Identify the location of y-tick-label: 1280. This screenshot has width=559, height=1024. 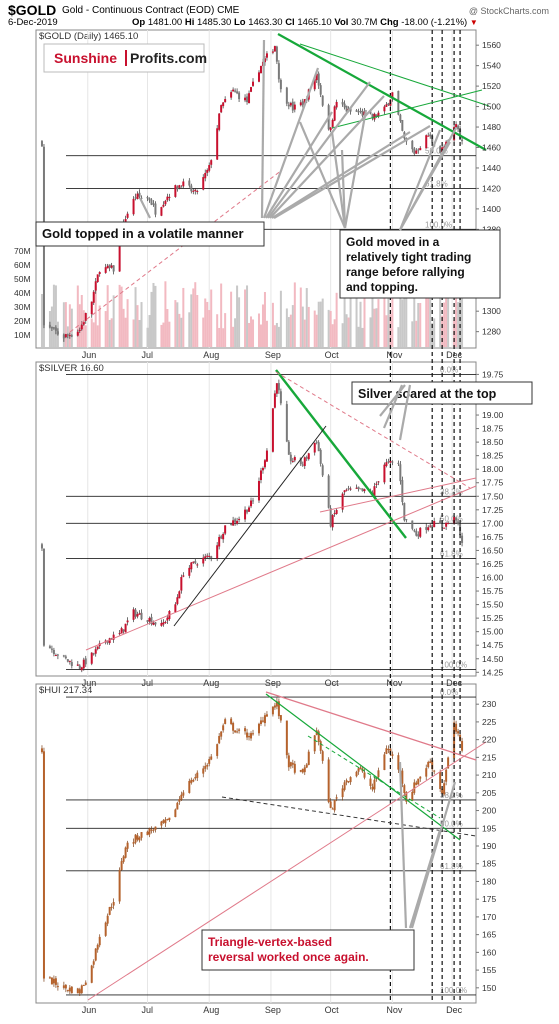
(491, 332).